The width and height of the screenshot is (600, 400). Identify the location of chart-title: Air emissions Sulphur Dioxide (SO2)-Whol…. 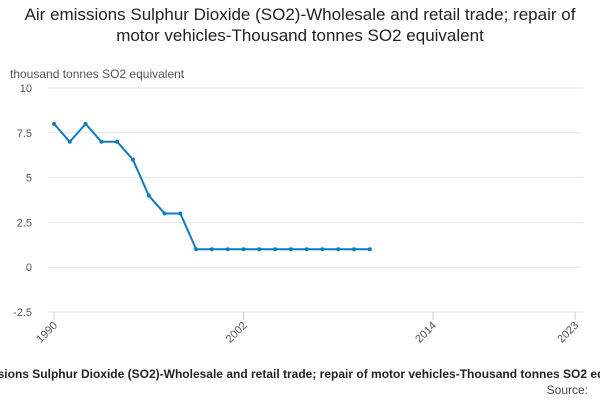
(300, 25).